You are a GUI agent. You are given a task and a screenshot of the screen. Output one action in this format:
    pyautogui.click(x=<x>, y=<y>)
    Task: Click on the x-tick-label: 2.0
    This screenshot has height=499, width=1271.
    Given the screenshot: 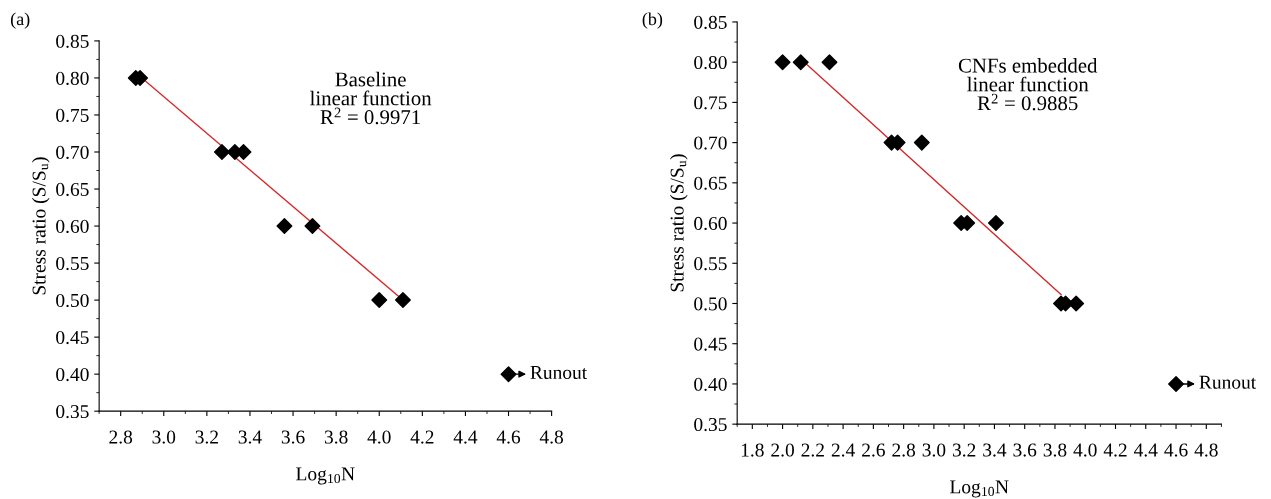 What is the action you would take?
    pyautogui.click(x=782, y=450)
    